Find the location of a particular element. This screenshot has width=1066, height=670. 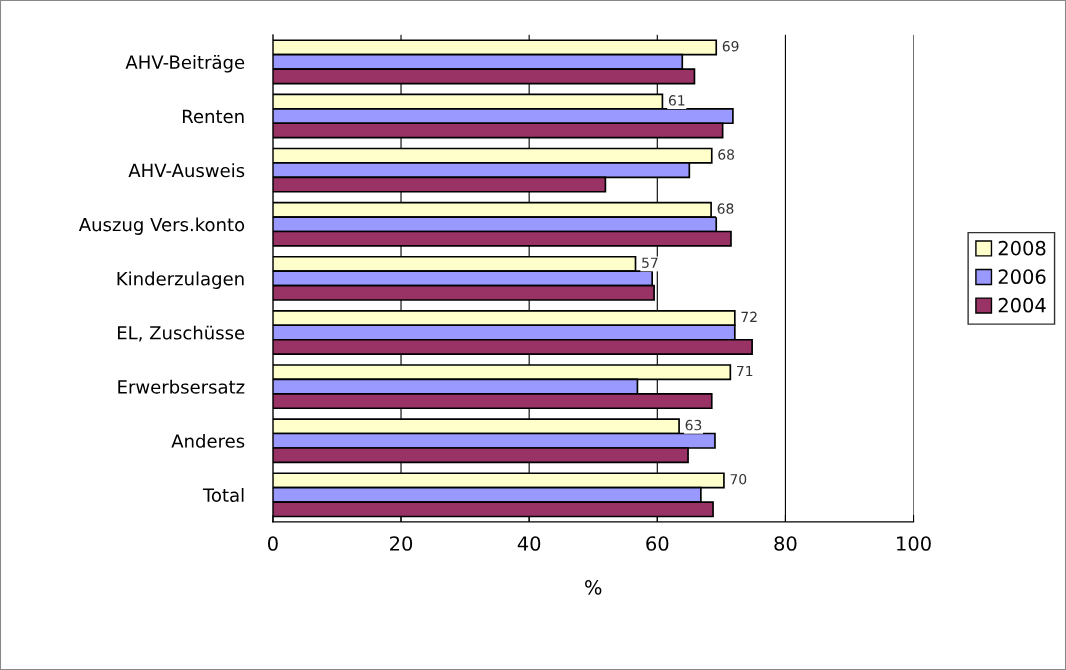

legend-label: 2006 is located at coordinates (1022, 277).